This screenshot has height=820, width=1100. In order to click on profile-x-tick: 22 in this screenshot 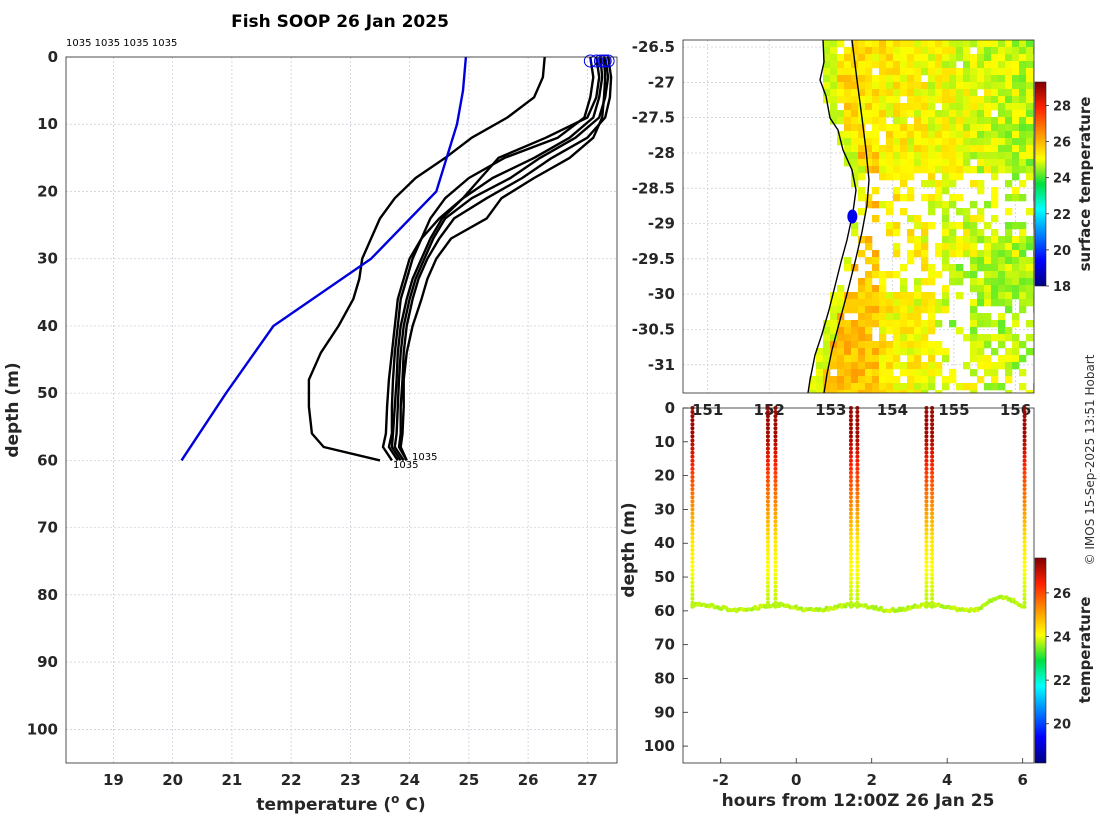, I will do `click(291, 780)`.